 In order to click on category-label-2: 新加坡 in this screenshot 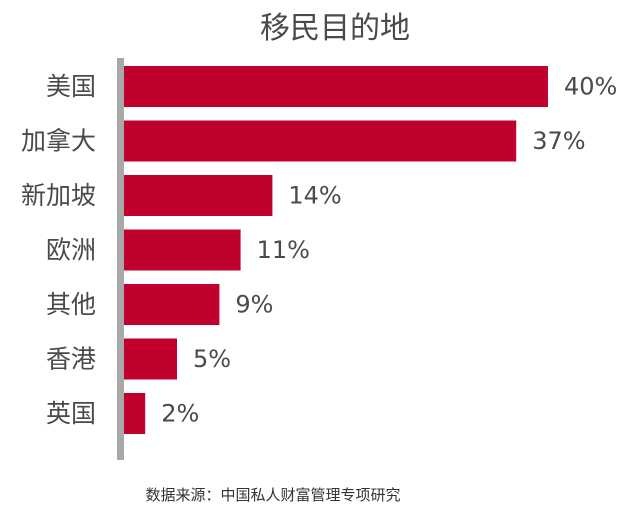, I will do `click(58, 195)`.